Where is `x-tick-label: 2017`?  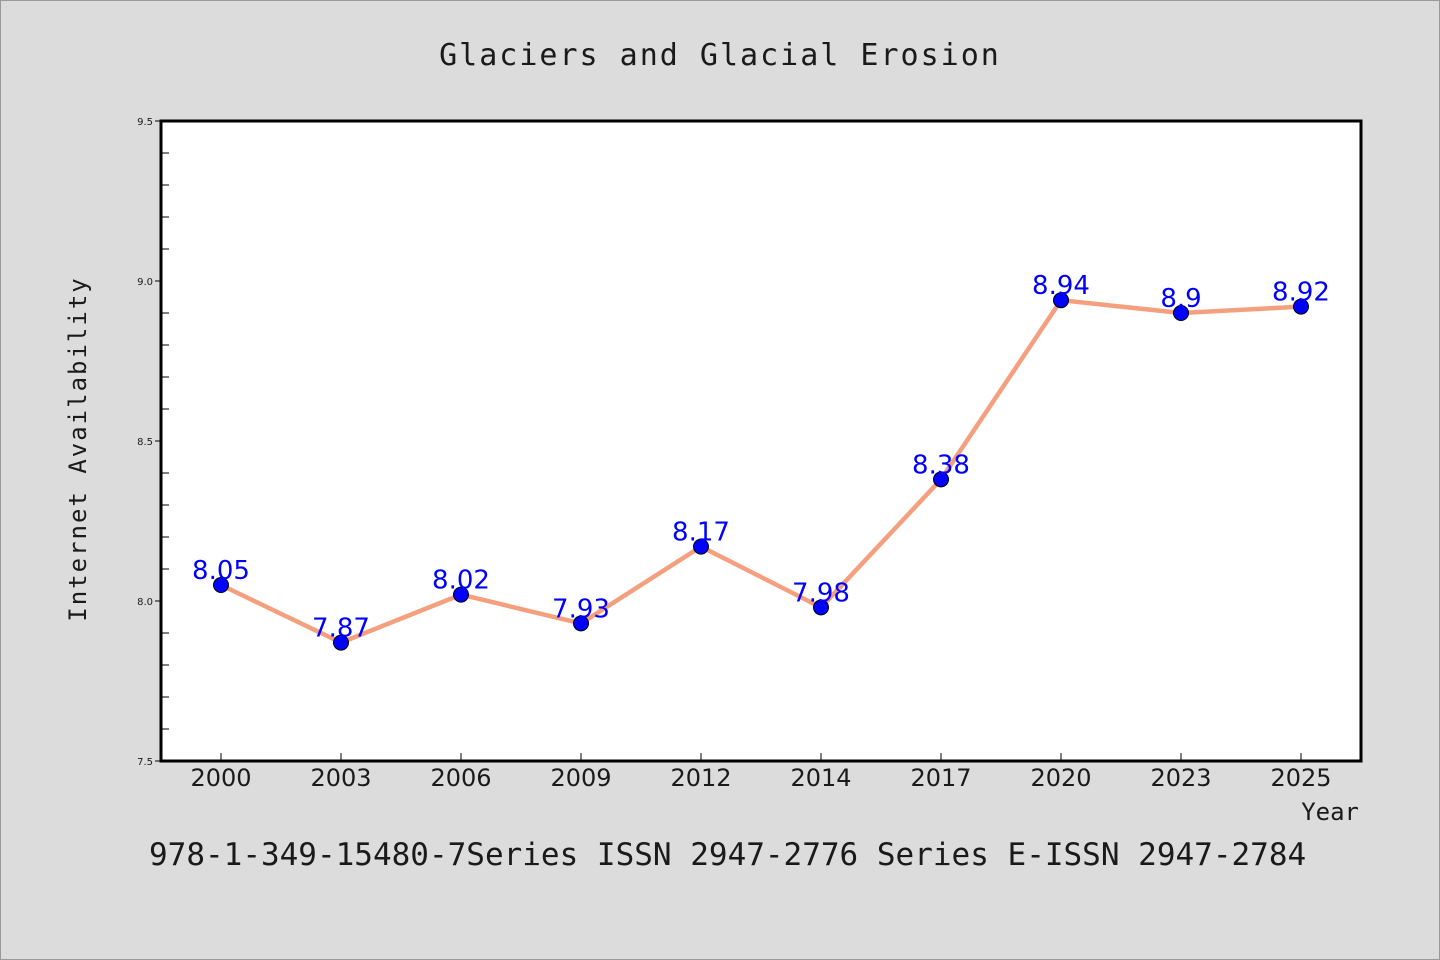
x-tick-label: 2017 is located at coordinates (940, 778).